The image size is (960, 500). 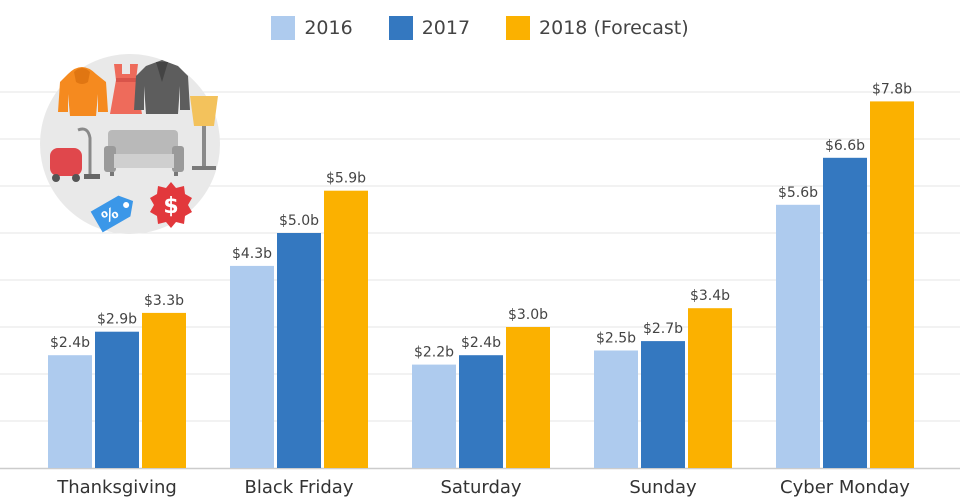 I want to click on data-label: $7.8b, so click(x=892, y=89).